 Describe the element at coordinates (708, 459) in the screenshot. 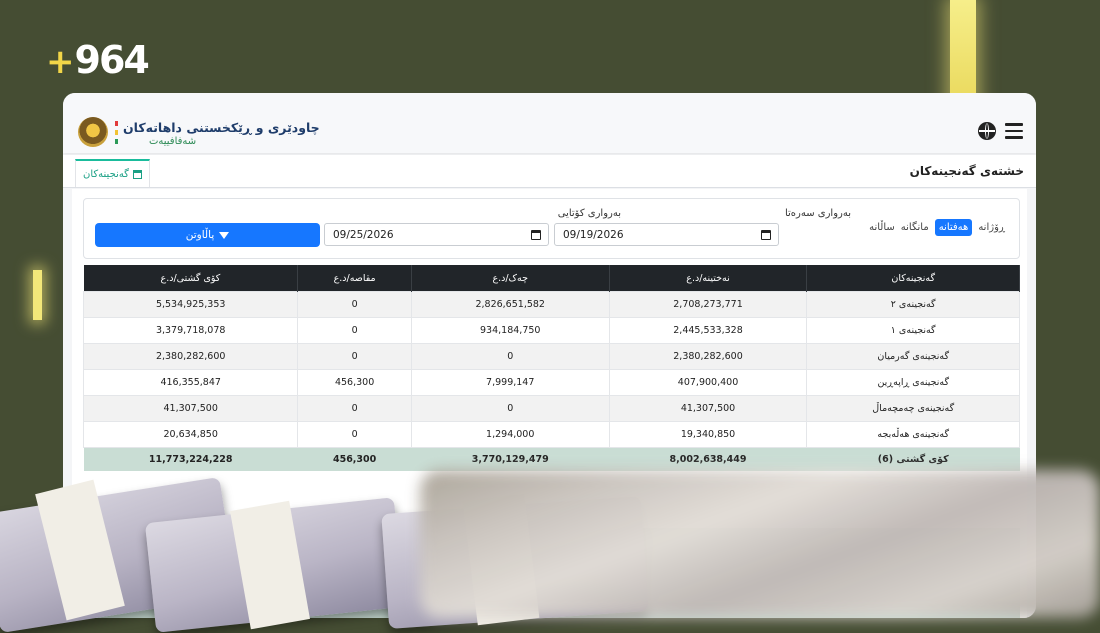

I see `table-cell: 8,002,638,449` at that location.